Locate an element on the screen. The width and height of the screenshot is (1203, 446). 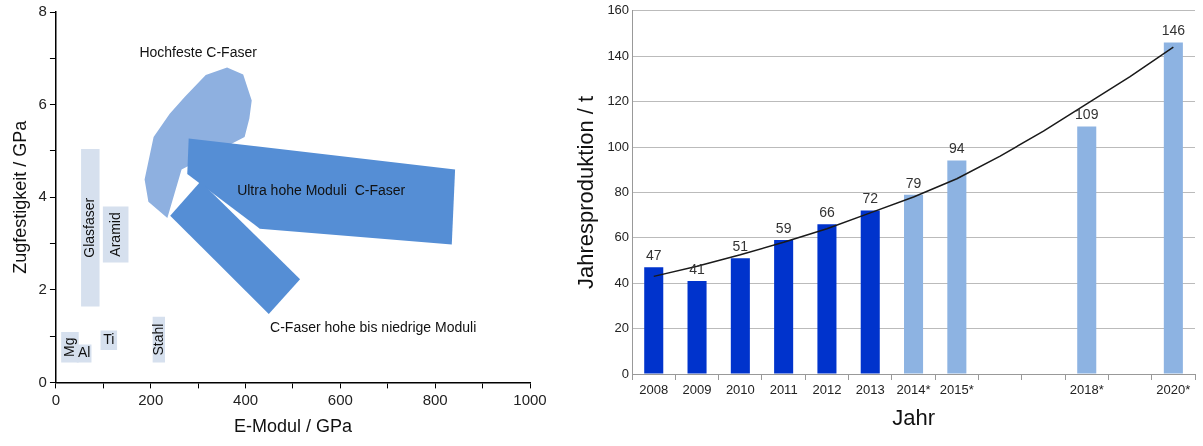
x-tick-label: 200 is located at coordinates (151, 399).